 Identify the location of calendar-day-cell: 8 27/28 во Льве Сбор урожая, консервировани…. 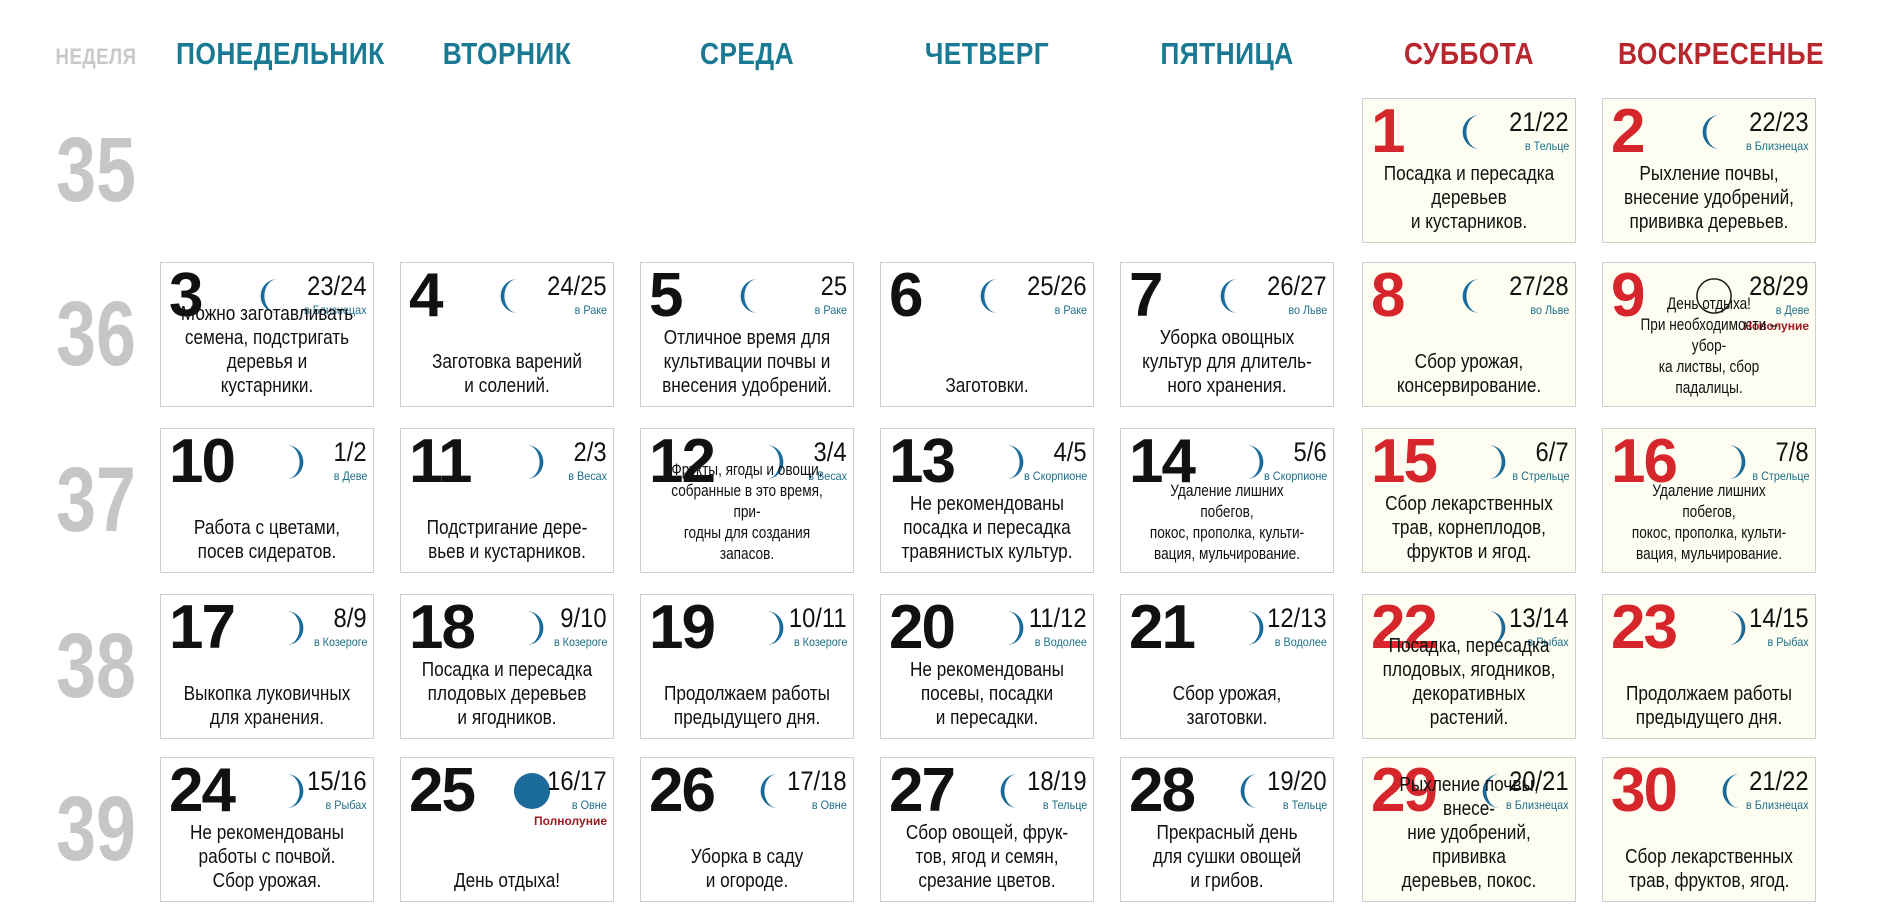
(1469, 334).